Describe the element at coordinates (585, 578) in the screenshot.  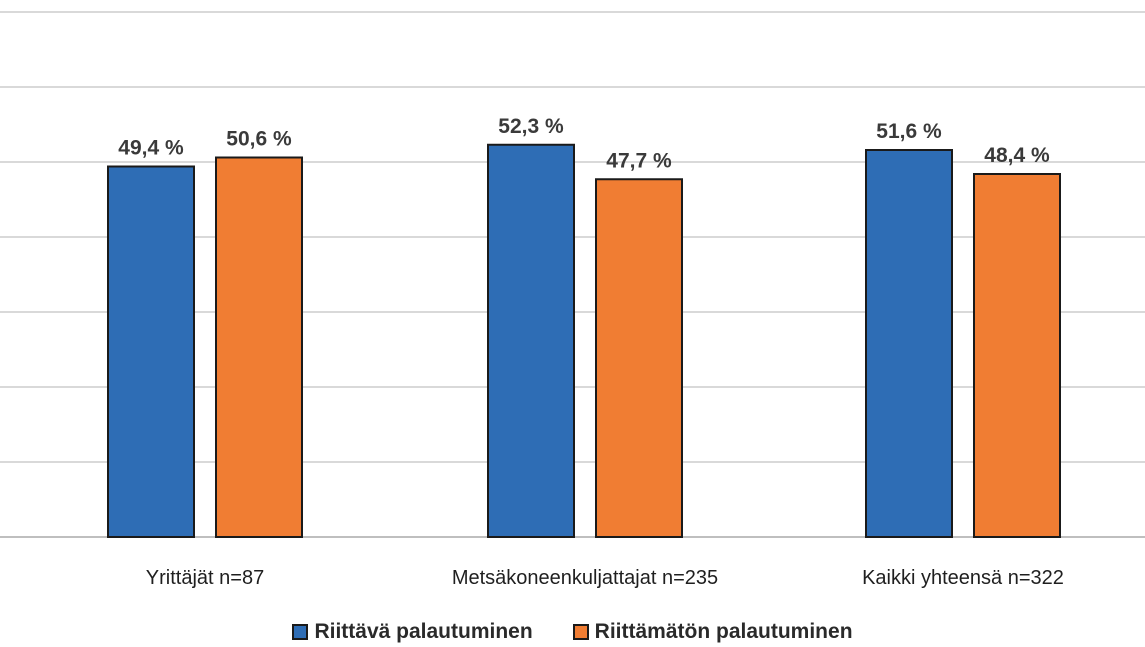
I see `category-label-1: Metsäkoneenkuljattajat n=235` at that location.